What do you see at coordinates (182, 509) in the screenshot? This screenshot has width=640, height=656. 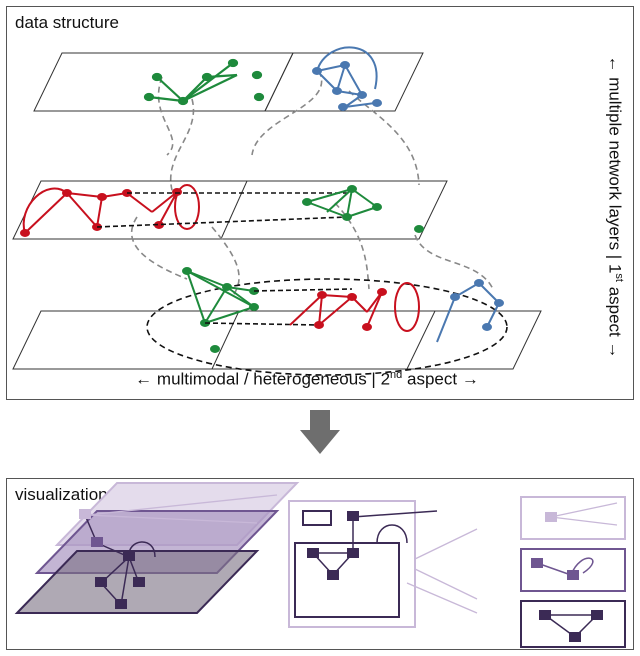 I see `stacked-top-edges` at bounding box center [182, 509].